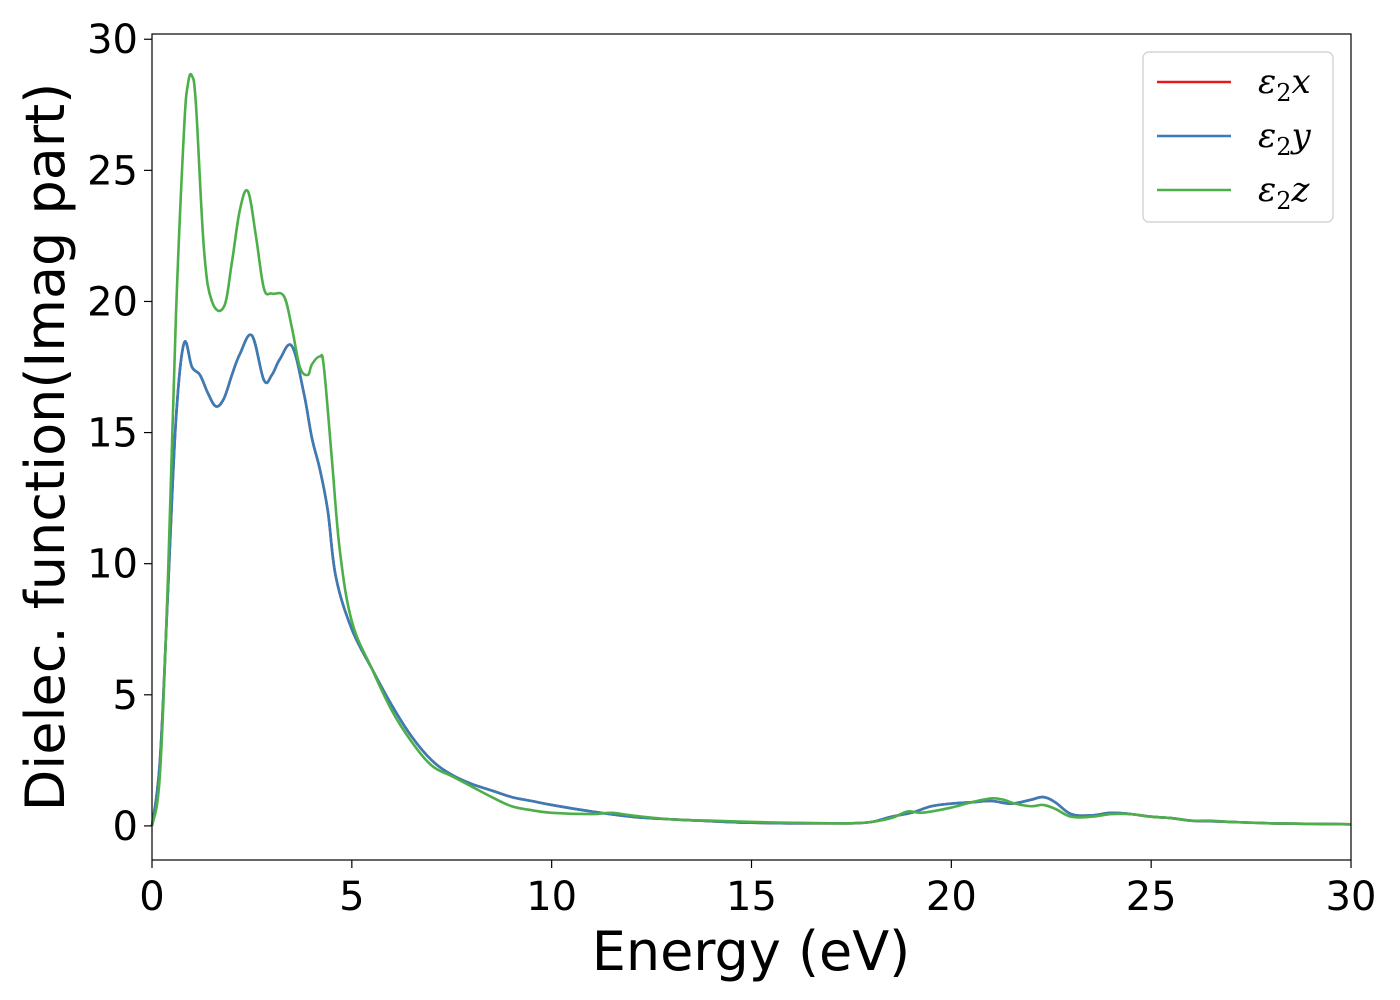 The height and width of the screenshot is (1000, 1400). I want to click on legend-box, so click(1238, 137).